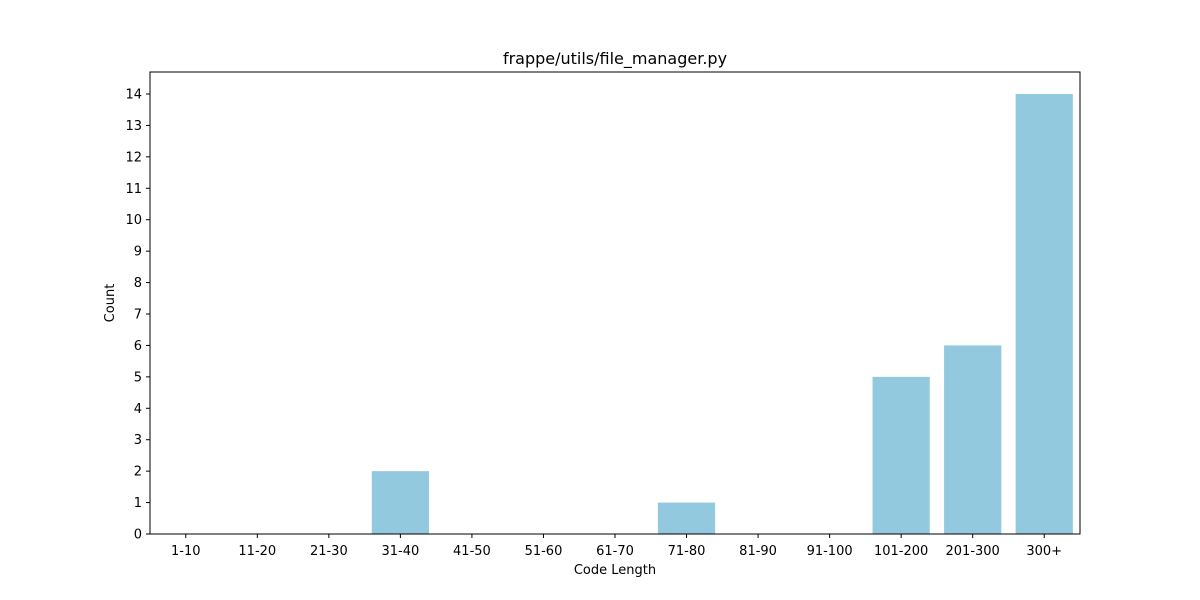 Image resolution: width=1200 pixels, height=600 pixels. What do you see at coordinates (901, 551) in the screenshot?
I see `x-tick-label: 101-200` at bounding box center [901, 551].